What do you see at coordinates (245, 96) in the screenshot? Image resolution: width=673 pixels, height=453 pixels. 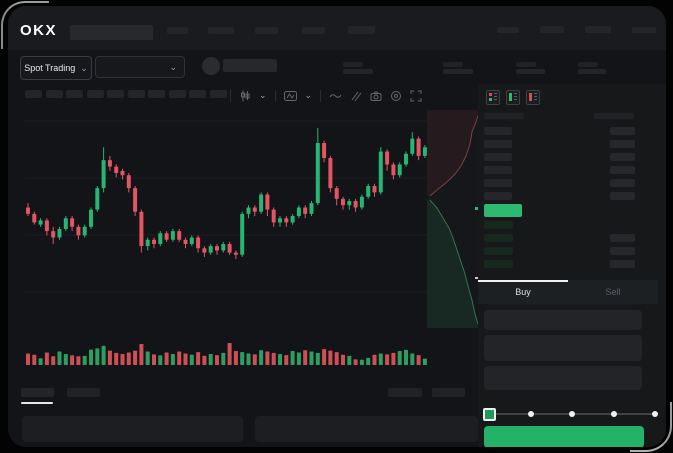 I see `candlestick-style-icon` at bounding box center [245, 96].